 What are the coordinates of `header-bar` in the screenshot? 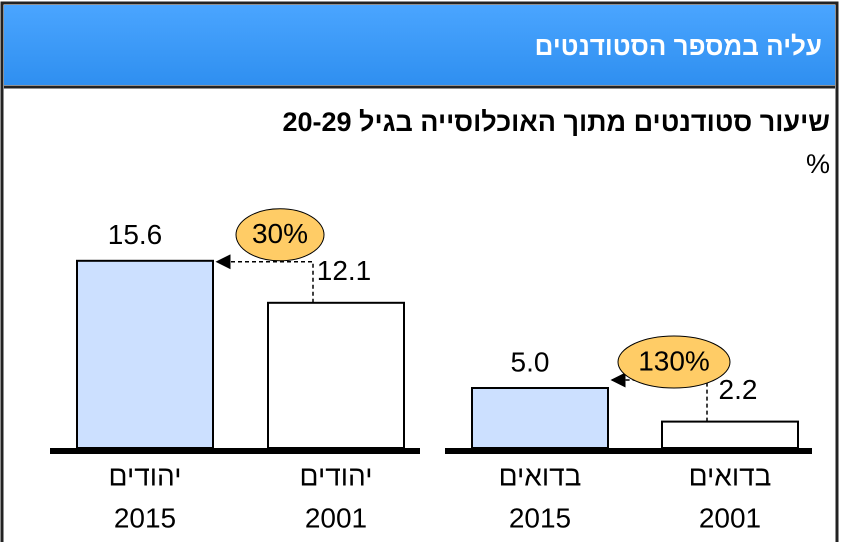 It's located at (419, 45).